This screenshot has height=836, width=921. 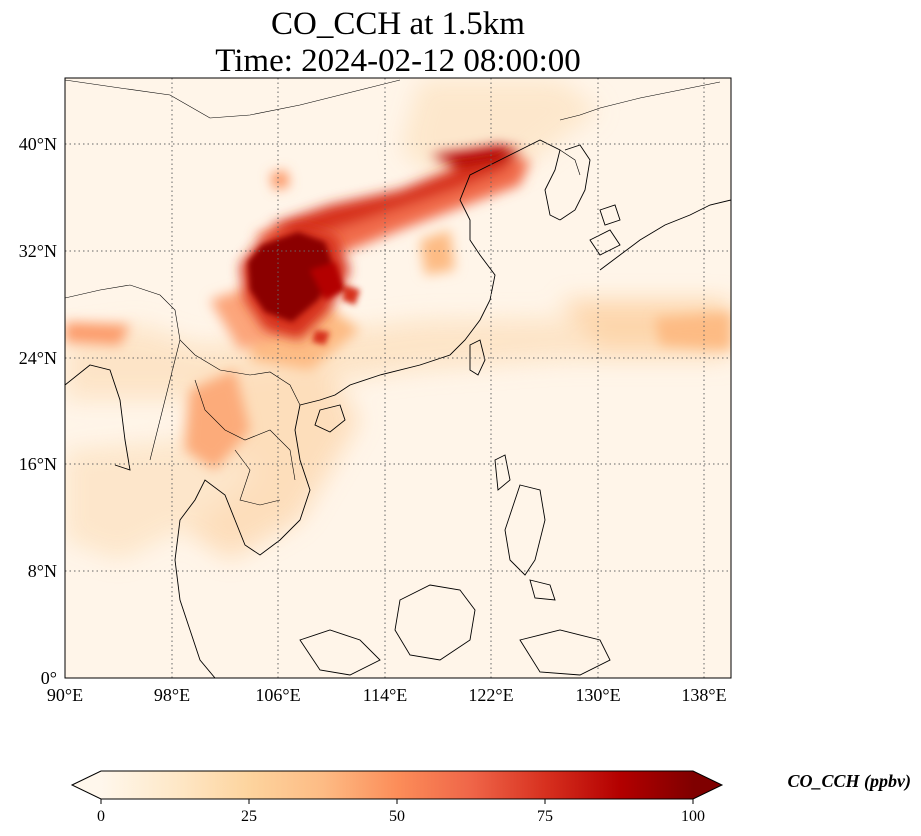 I want to click on x-tick-label: 106°E, so click(x=277, y=695).